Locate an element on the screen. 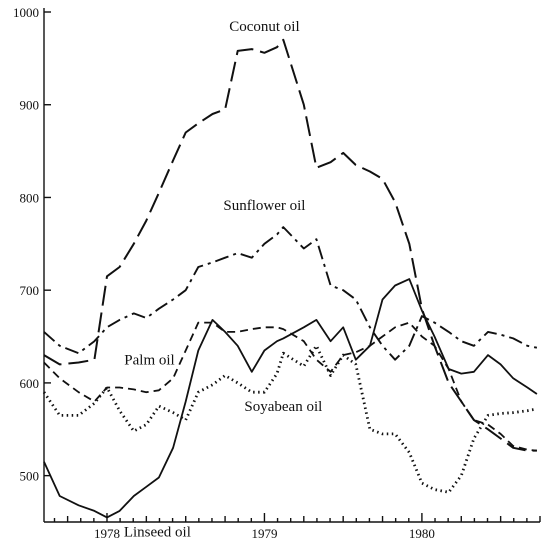  y-ticks: 500 600 700 800 900 1000 is located at coordinates (32, 244).